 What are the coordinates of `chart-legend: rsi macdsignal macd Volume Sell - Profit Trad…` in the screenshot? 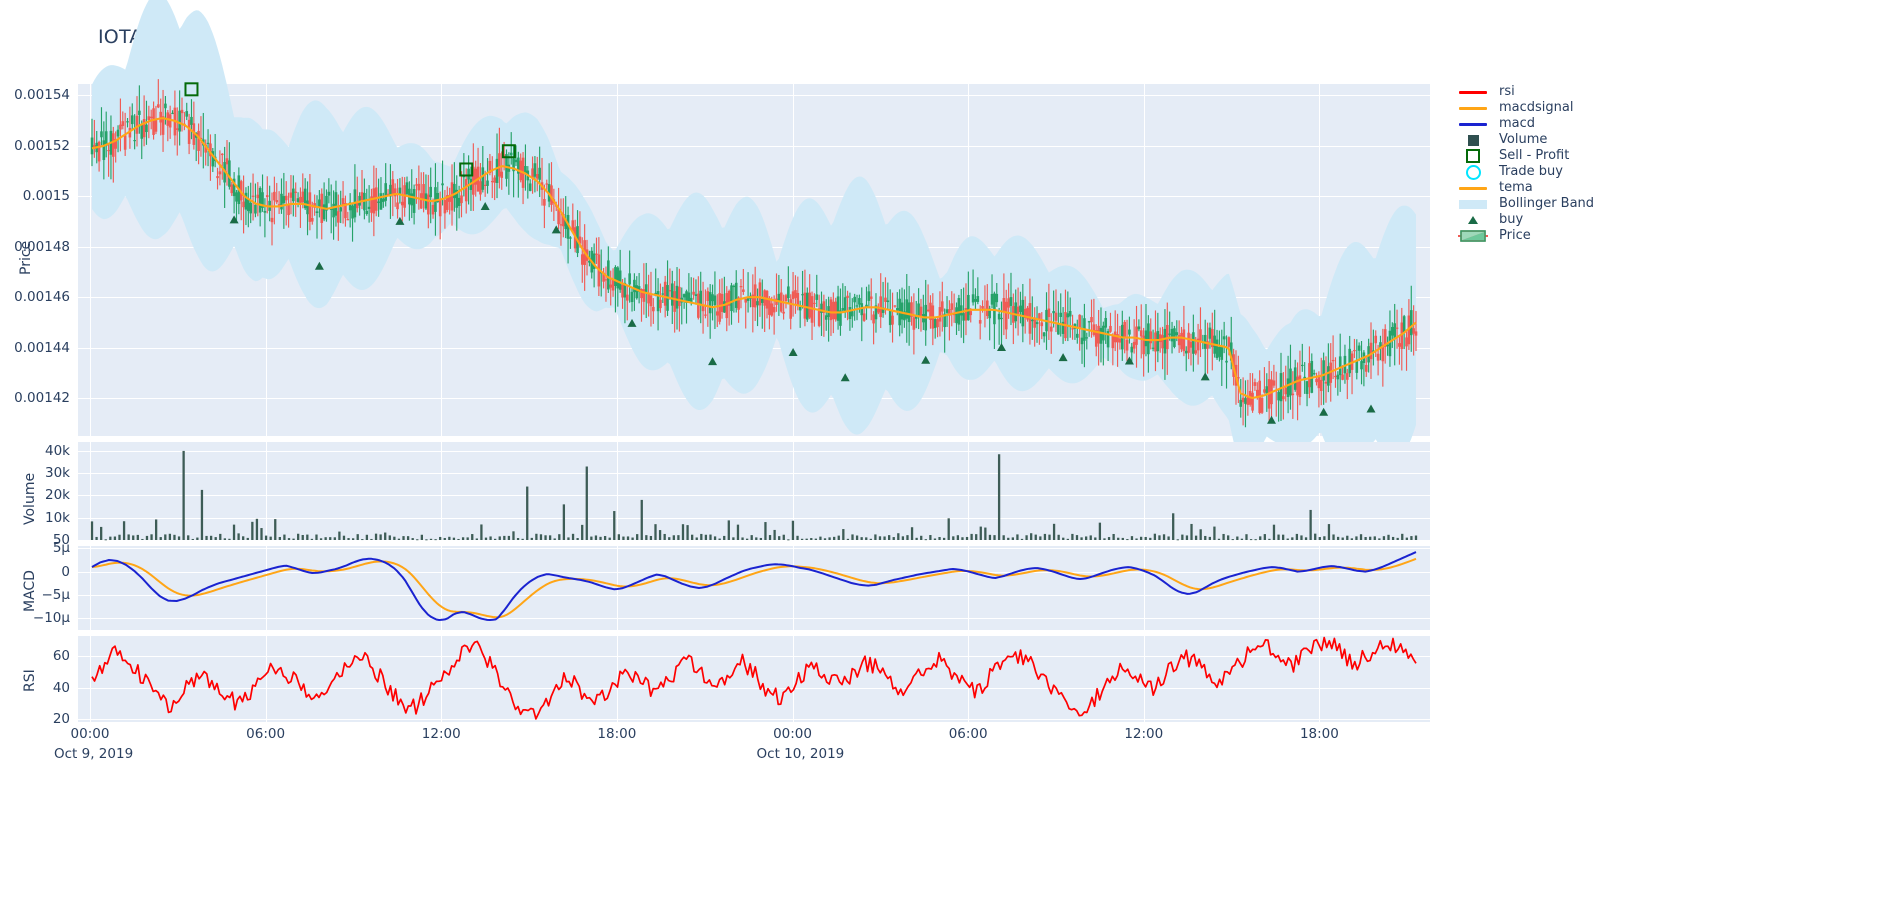 It's located at (1670, 164).